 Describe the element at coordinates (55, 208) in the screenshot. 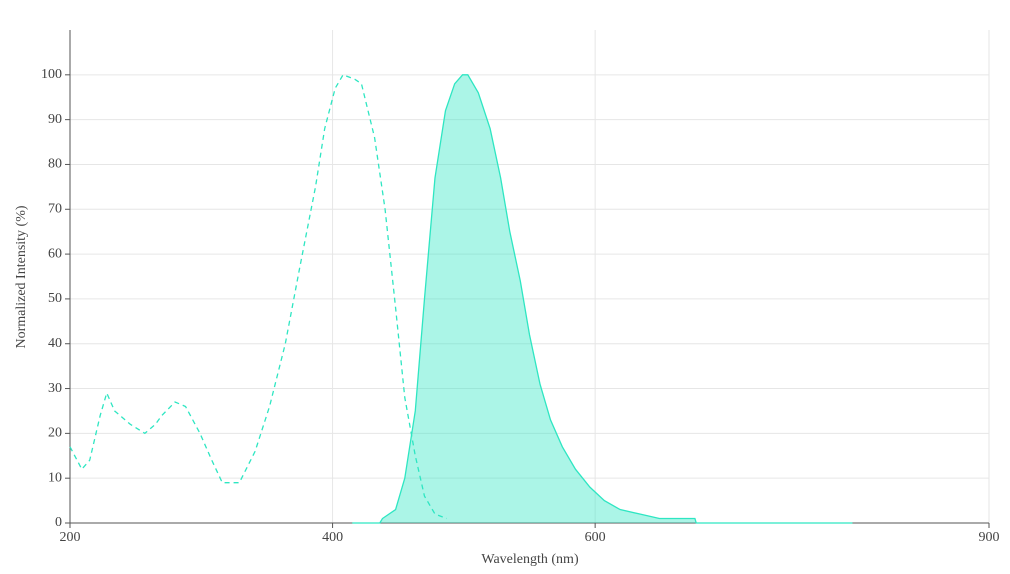

I see `y-tick-label: 70` at that location.